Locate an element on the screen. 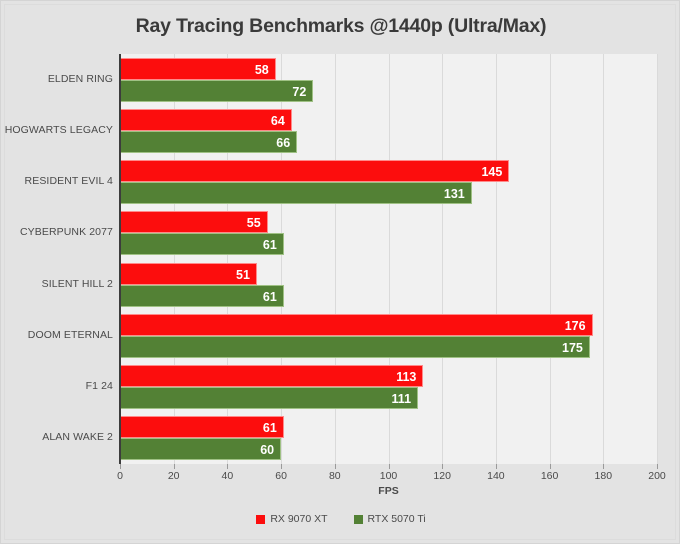  tick-label: 160 is located at coordinates (549, 476).